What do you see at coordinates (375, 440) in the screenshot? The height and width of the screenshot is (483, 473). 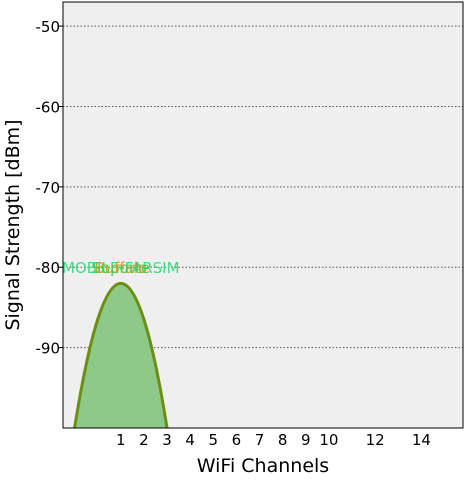 I see `x-tick-label: 12` at bounding box center [375, 440].